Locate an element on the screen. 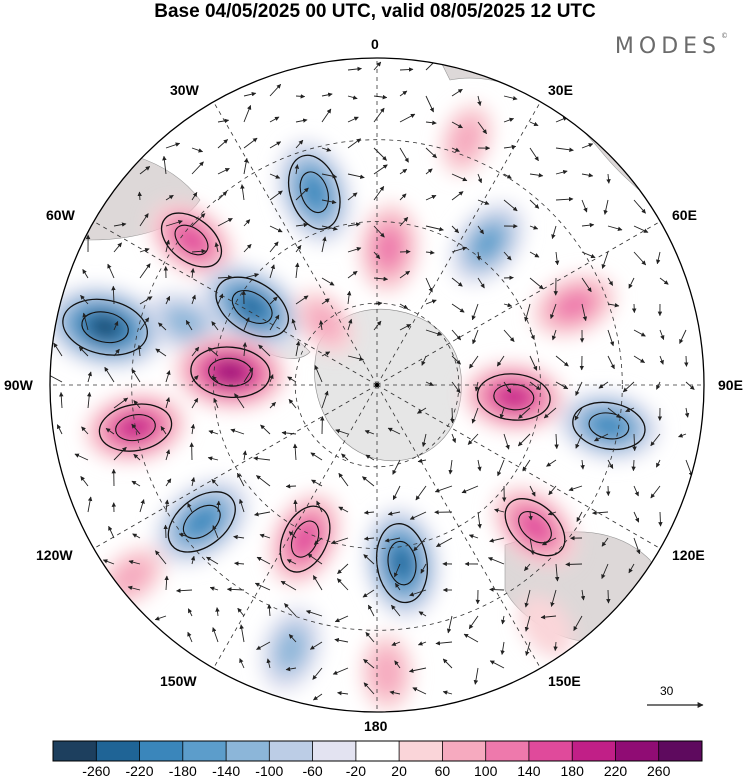 This screenshot has width=750, height=783. colorbar-tick-label: 100 is located at coordinates (486, 771).